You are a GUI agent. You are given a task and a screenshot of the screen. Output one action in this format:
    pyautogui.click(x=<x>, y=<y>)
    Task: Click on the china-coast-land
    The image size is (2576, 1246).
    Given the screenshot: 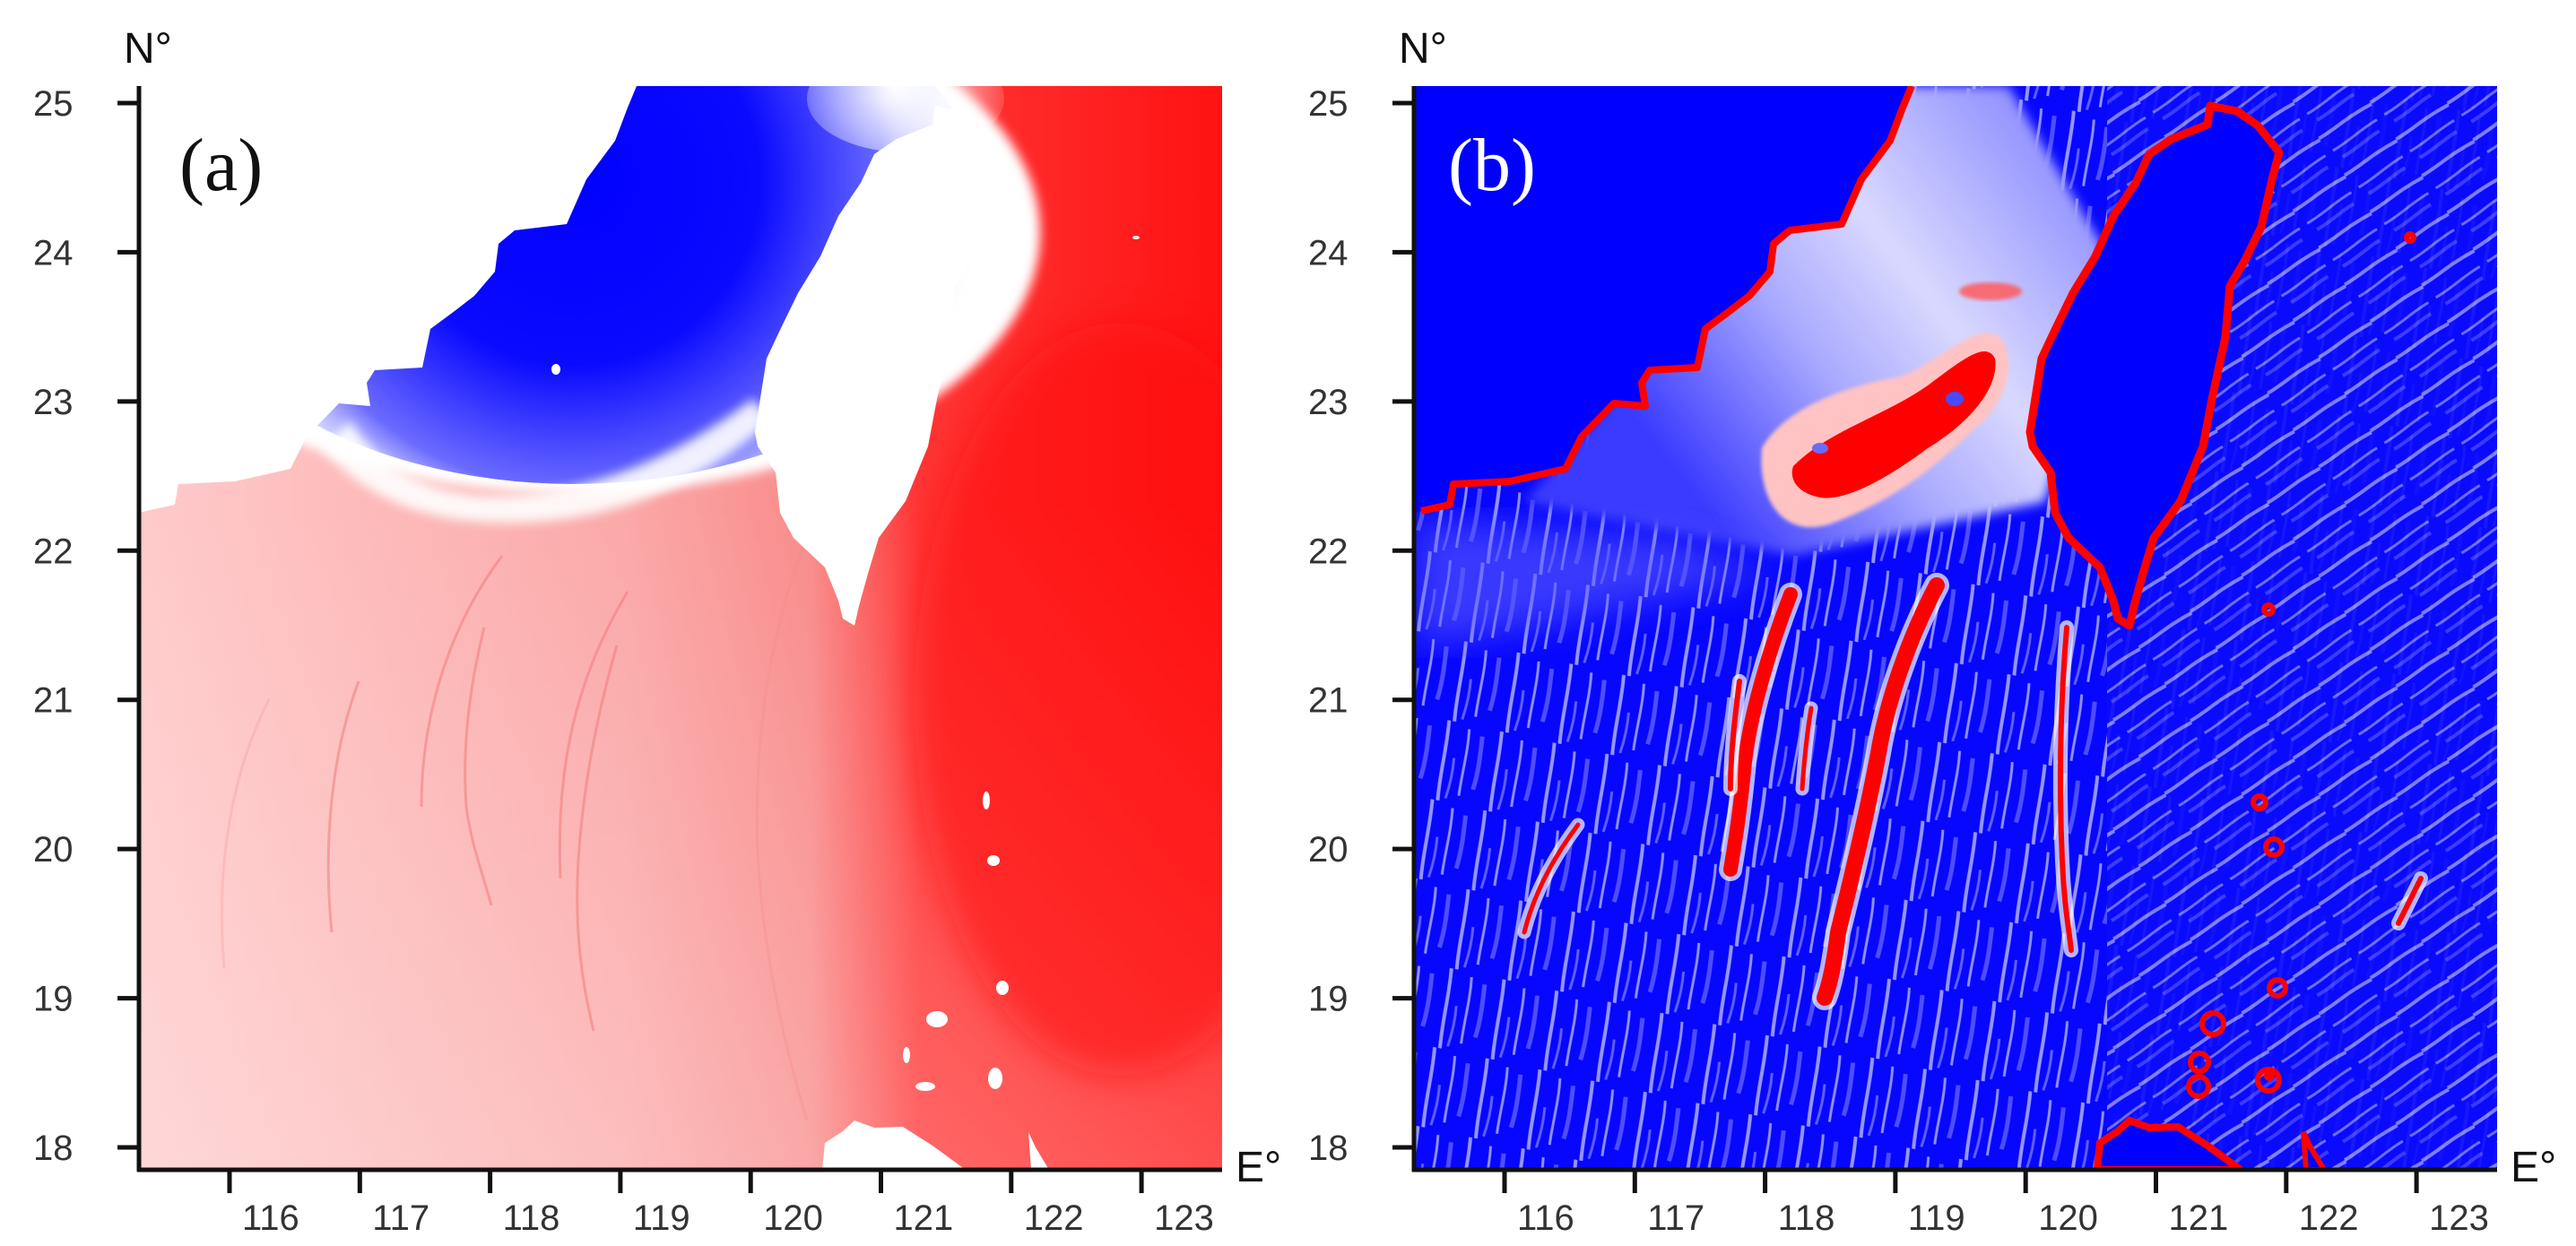 What is the action you would take?
    pyautogui.click(x=388, y=299)
    